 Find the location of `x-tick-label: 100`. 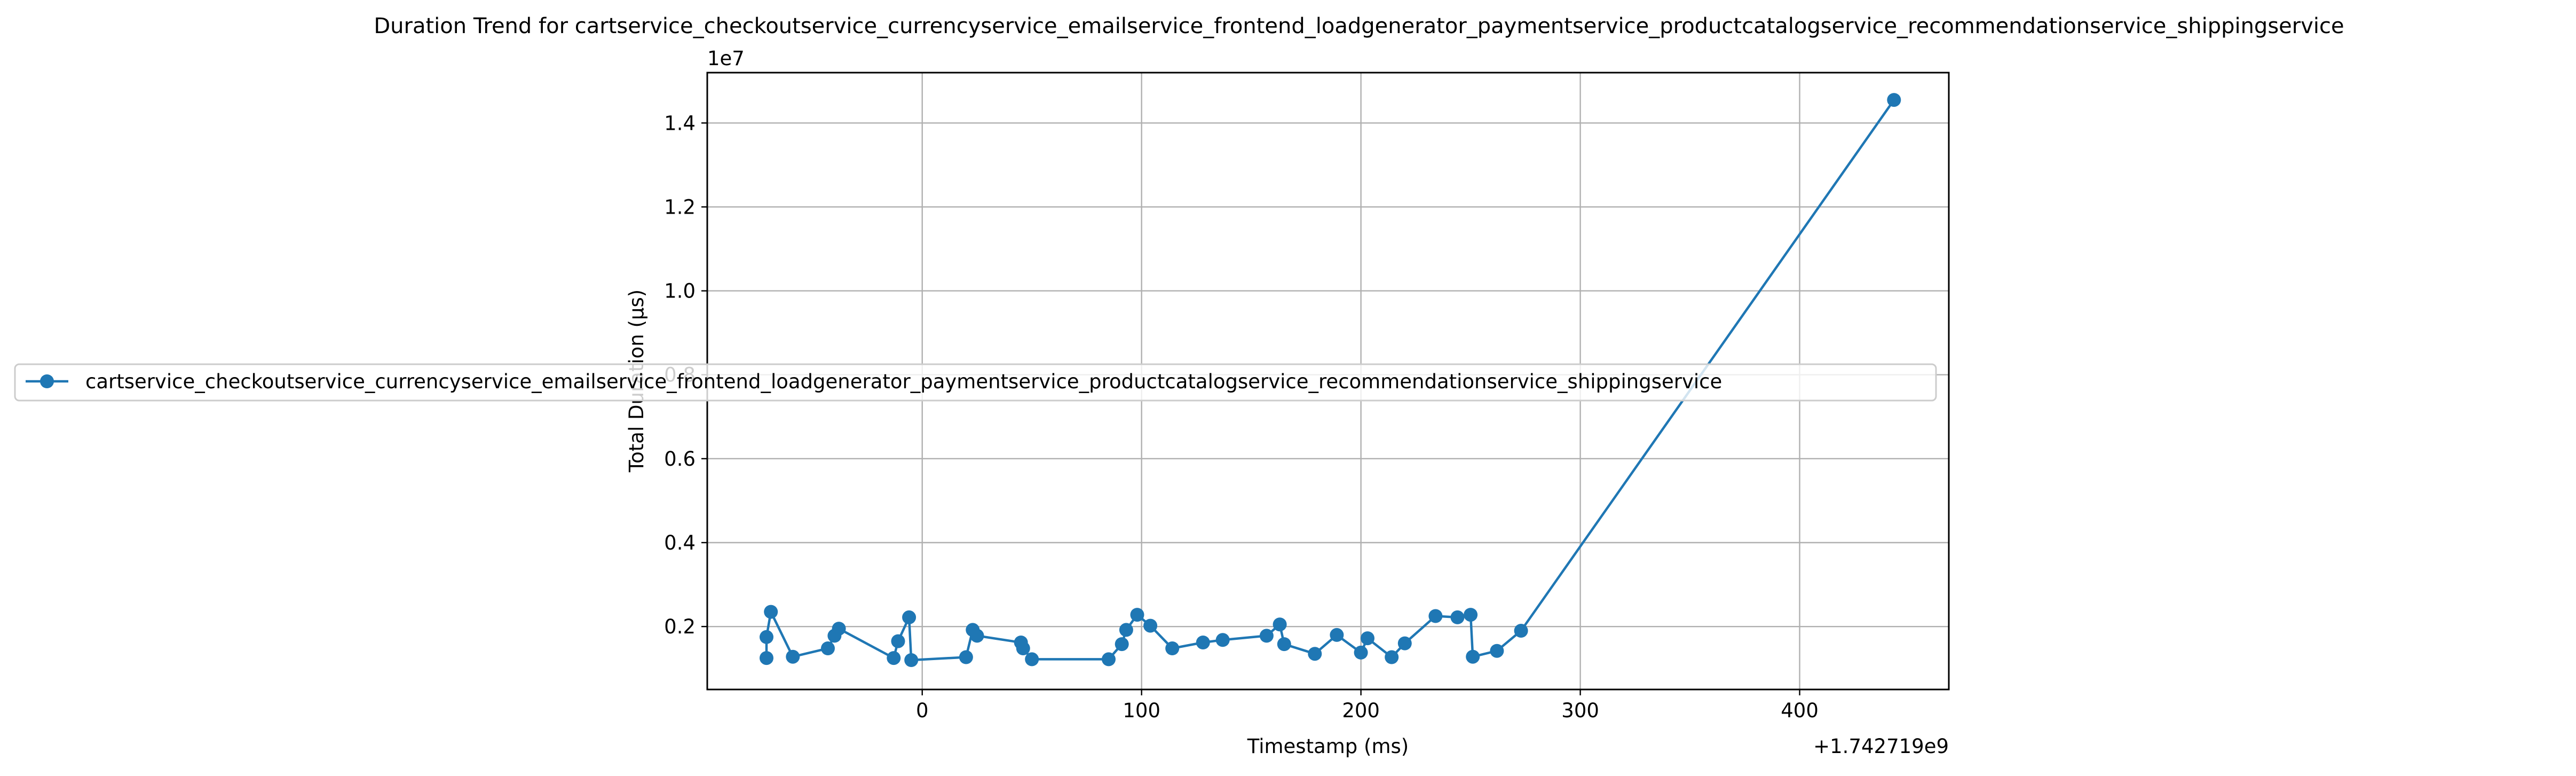

x-tick-label: 100 is located at coordinates (1141, 710).